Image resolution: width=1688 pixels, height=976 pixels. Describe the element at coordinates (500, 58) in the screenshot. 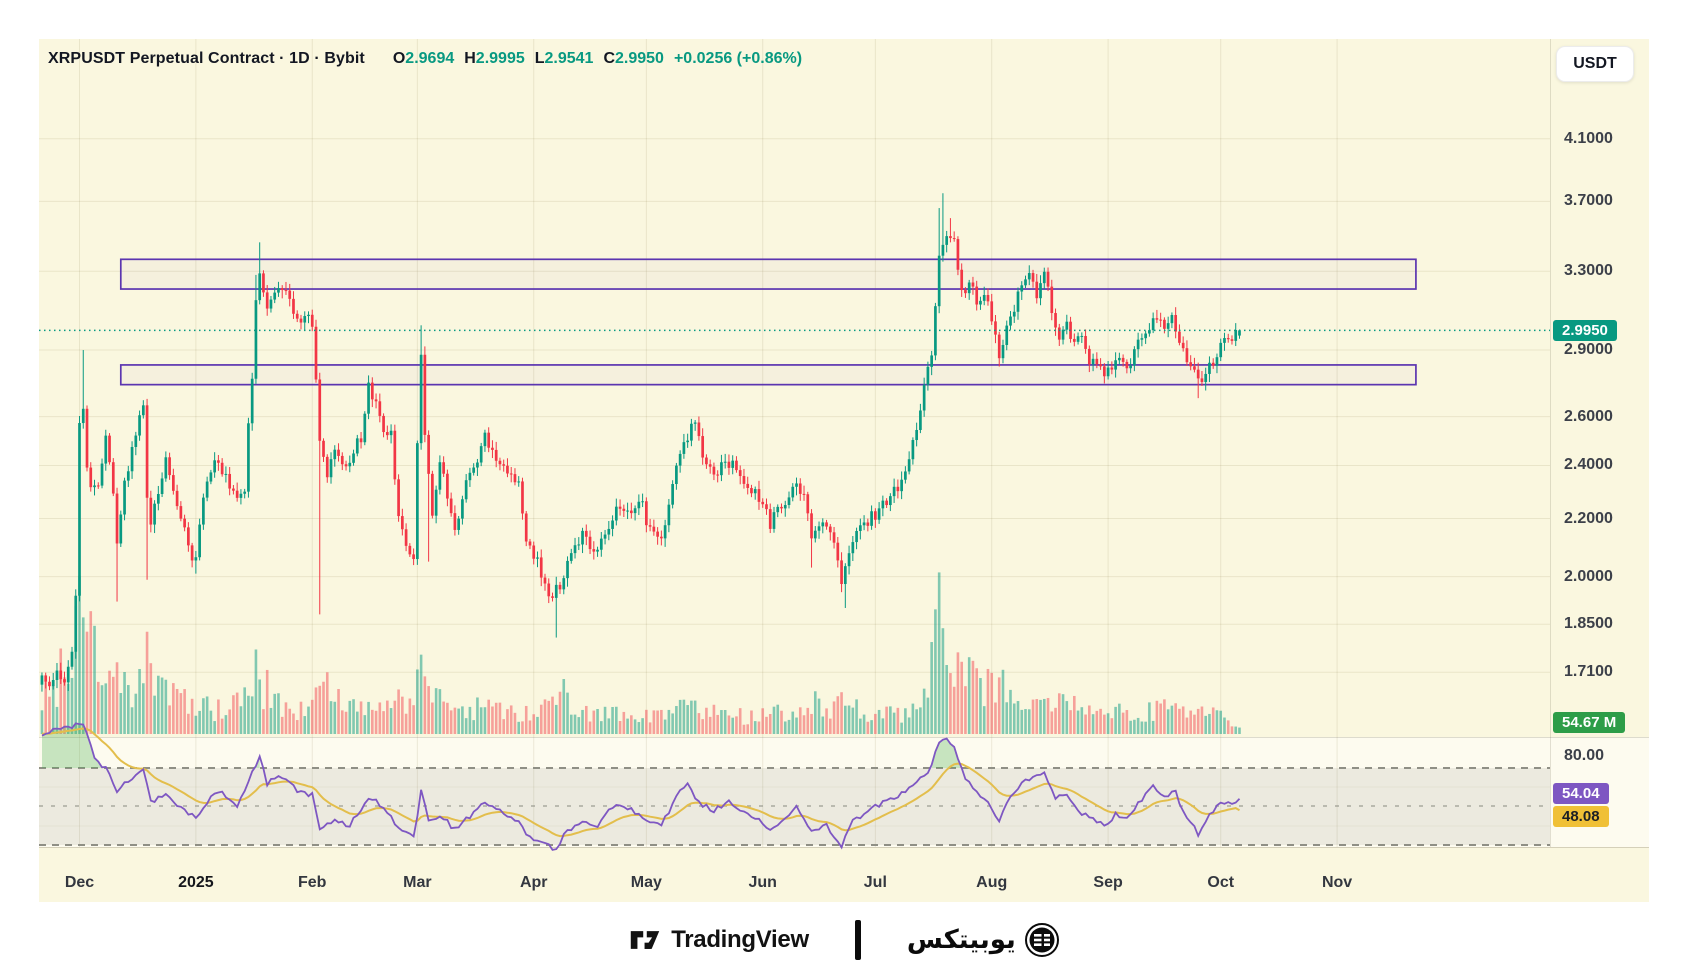

I see `high-value: 2.9995` at that location.